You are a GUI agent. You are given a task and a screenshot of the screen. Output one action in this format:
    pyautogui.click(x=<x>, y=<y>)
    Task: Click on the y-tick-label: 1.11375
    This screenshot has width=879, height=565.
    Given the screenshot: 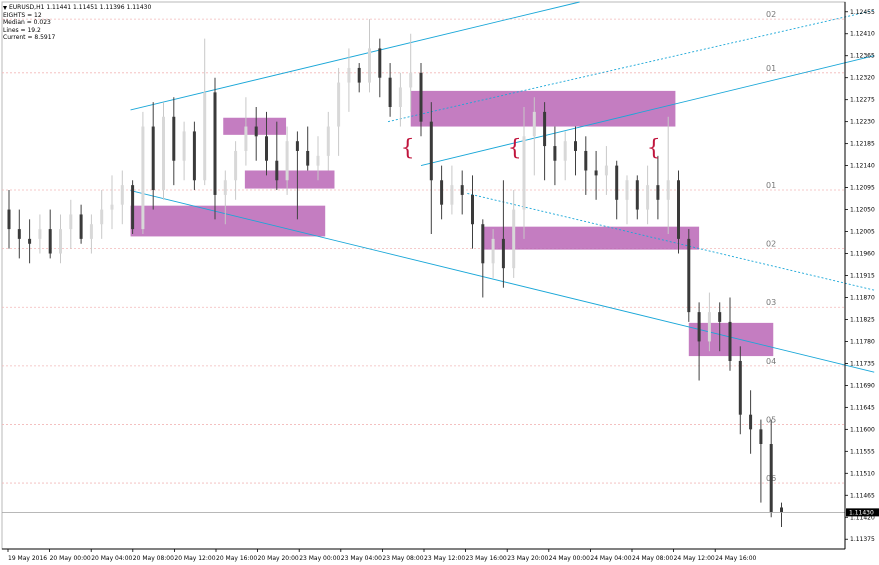 What is the action you would take?
    pyautogui.click(x=862, y=539)
    